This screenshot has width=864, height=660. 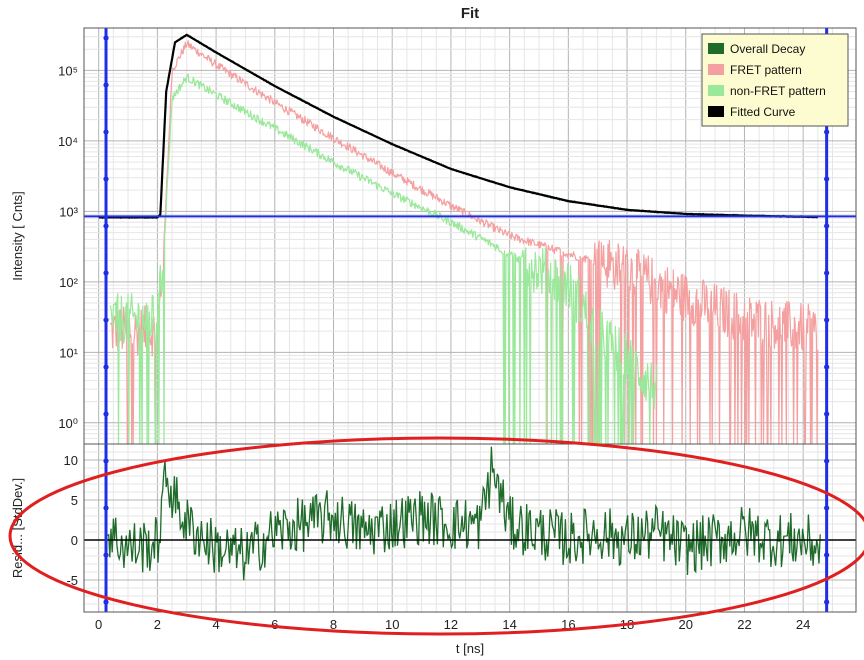 I want to click on chart-title: Fit, so click(x=470, y=13).